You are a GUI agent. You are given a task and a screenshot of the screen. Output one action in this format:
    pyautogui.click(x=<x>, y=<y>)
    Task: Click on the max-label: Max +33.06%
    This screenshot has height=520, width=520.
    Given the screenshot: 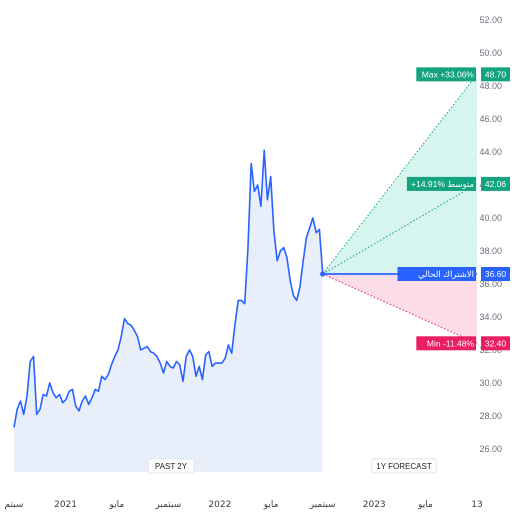 What is the action you would take?
    pyautogui.click(x=448, y=74)
    